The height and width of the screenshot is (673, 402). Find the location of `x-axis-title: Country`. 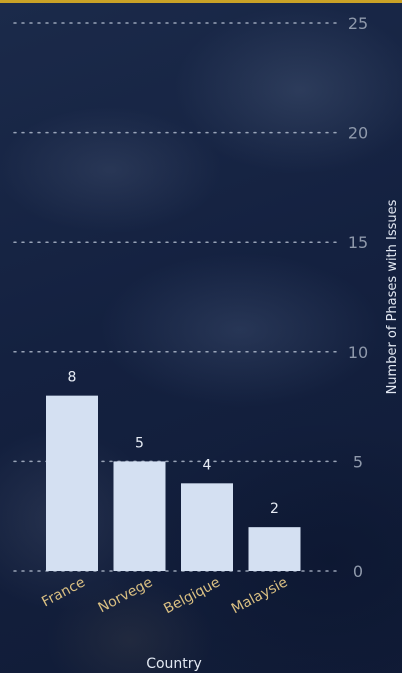

x-axis-title: Country is located at coordinates (174, 664).